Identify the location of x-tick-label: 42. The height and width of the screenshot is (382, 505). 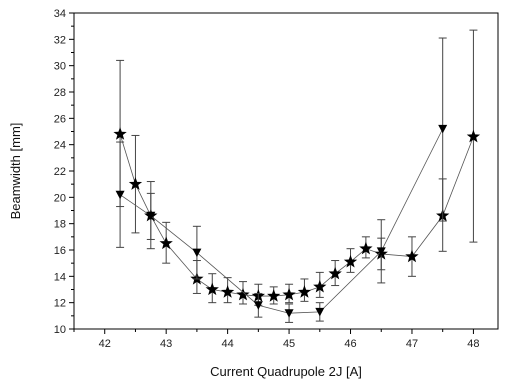
(105, 344).